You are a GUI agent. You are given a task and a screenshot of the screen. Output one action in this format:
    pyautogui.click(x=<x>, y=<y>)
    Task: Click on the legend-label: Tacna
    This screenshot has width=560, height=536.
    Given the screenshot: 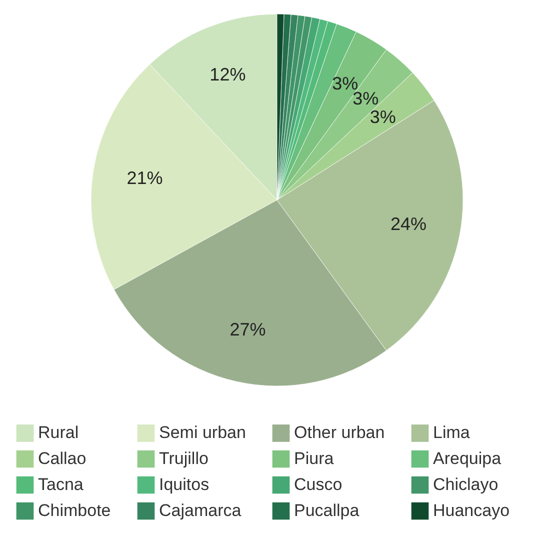 What is the action you would take?
    pyautogui.click(x=61, y=484)
    